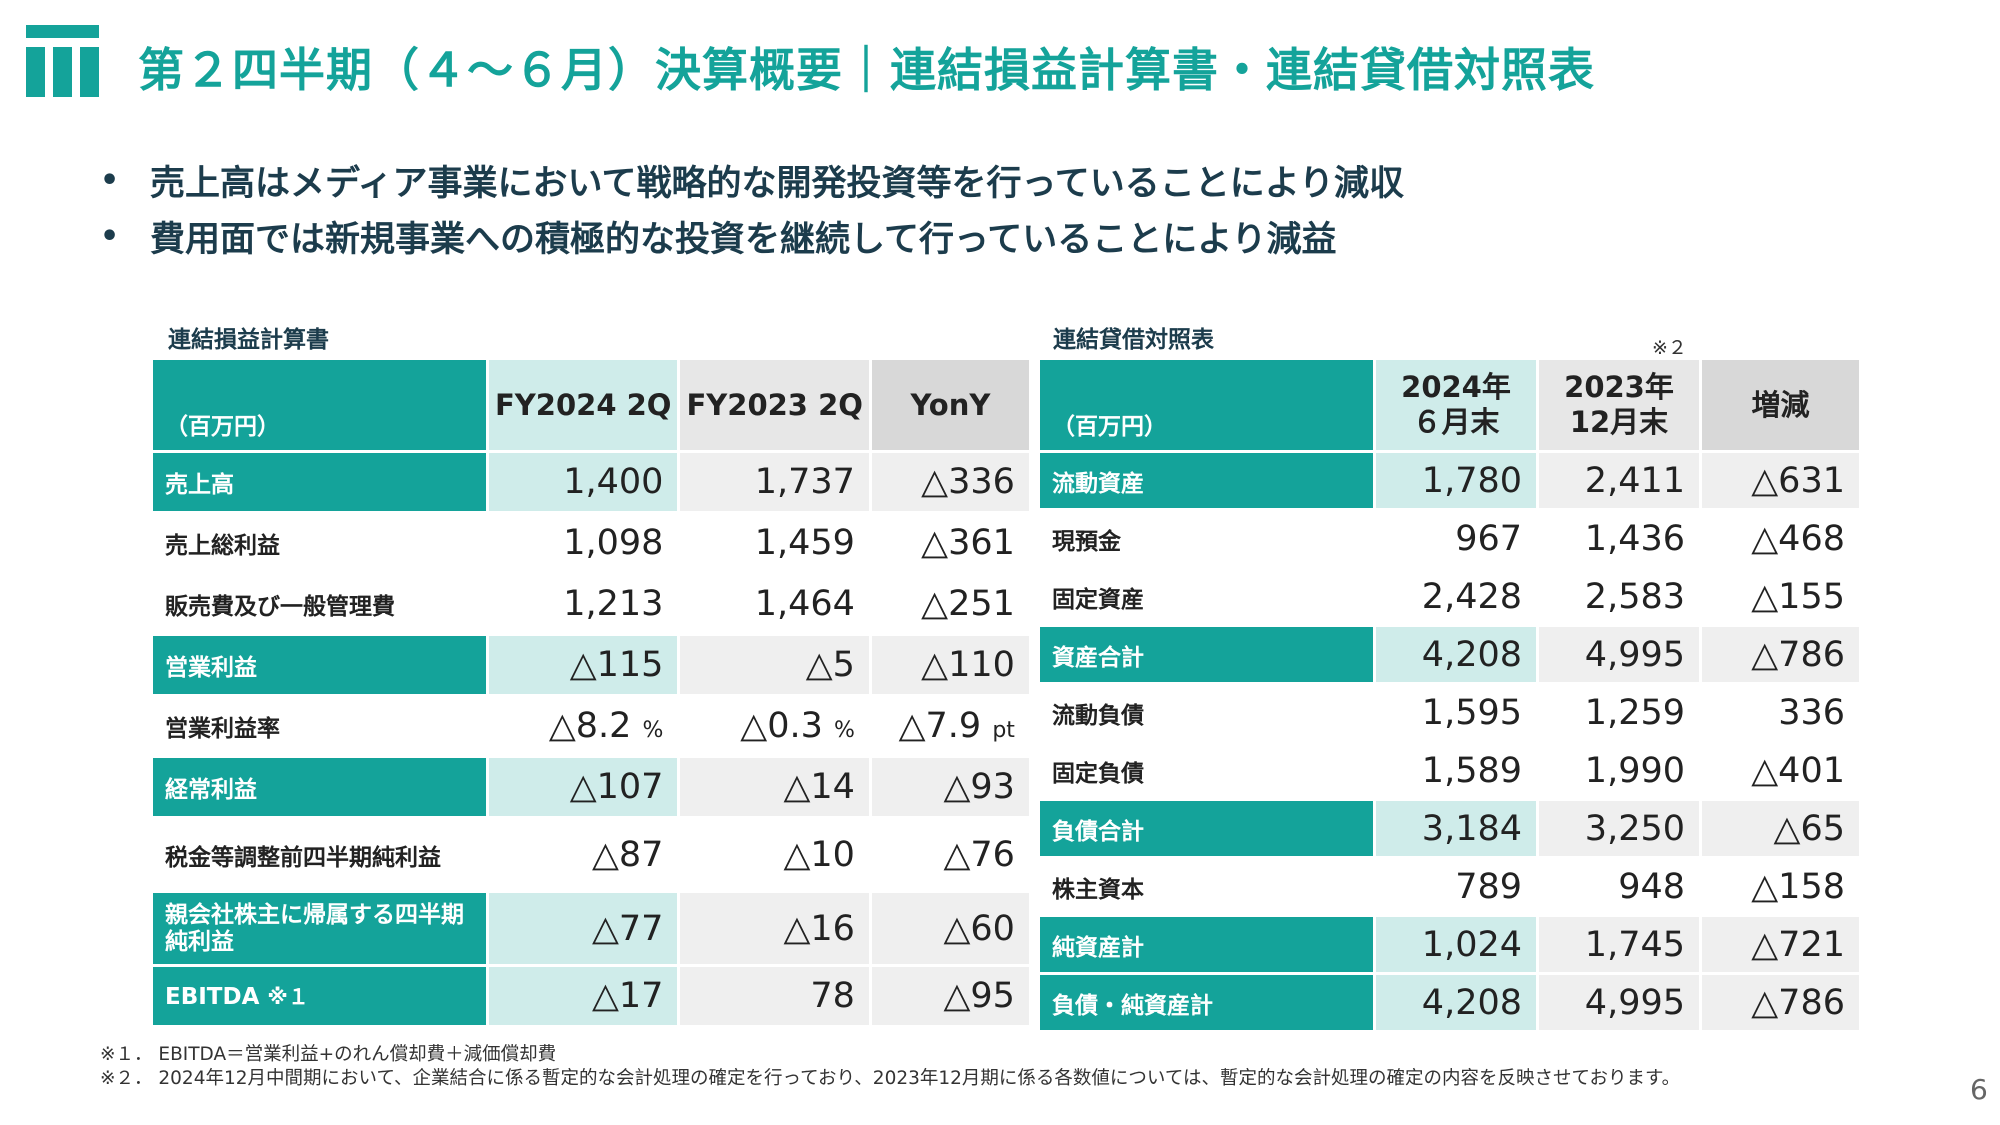 This screenshot has height=1125, width=2000. I want to click on cell-value: △10, so click(819, 854).